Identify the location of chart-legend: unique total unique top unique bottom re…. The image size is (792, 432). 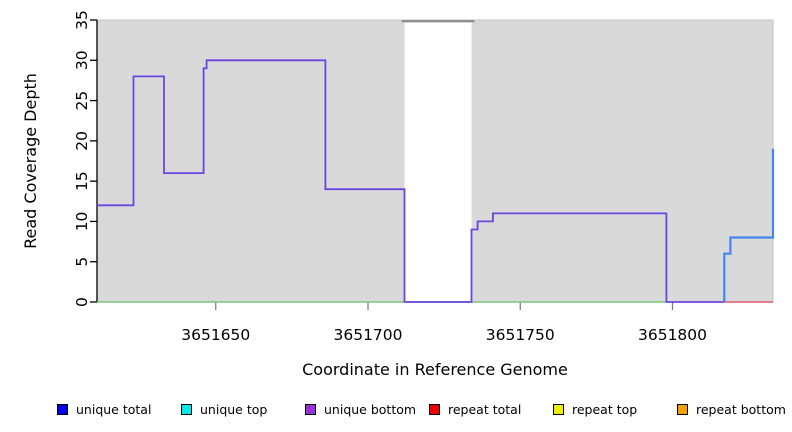
(396, 410).